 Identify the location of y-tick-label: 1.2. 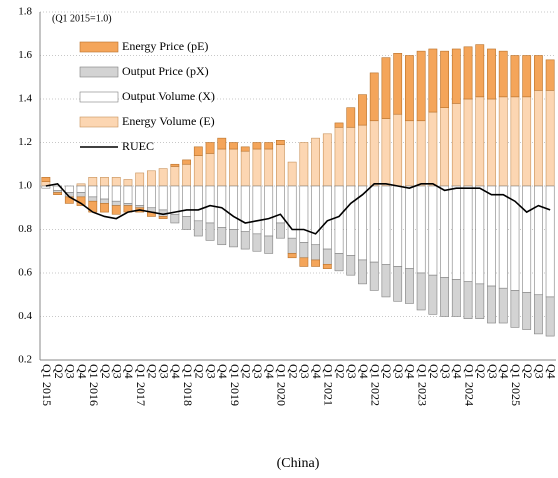
(25, 142).